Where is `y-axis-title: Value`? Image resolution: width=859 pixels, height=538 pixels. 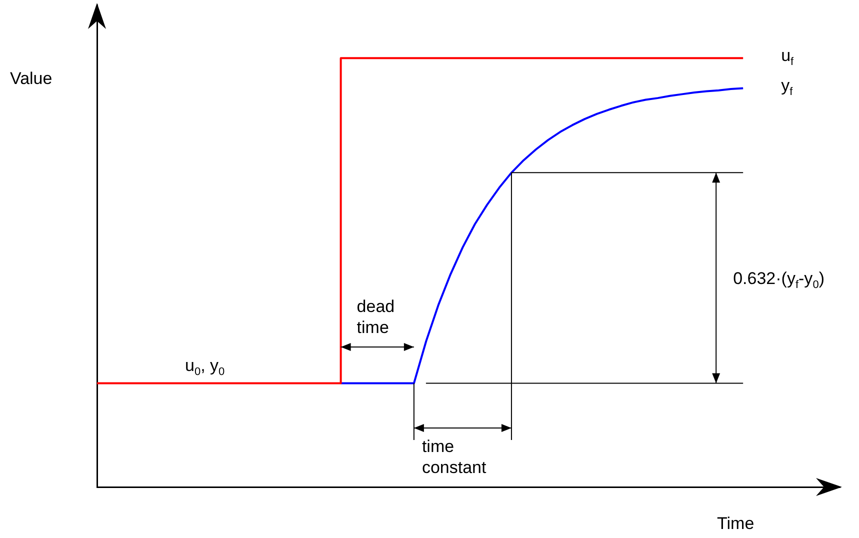
y-axis-title: Value is located at coordinates (31, 78).